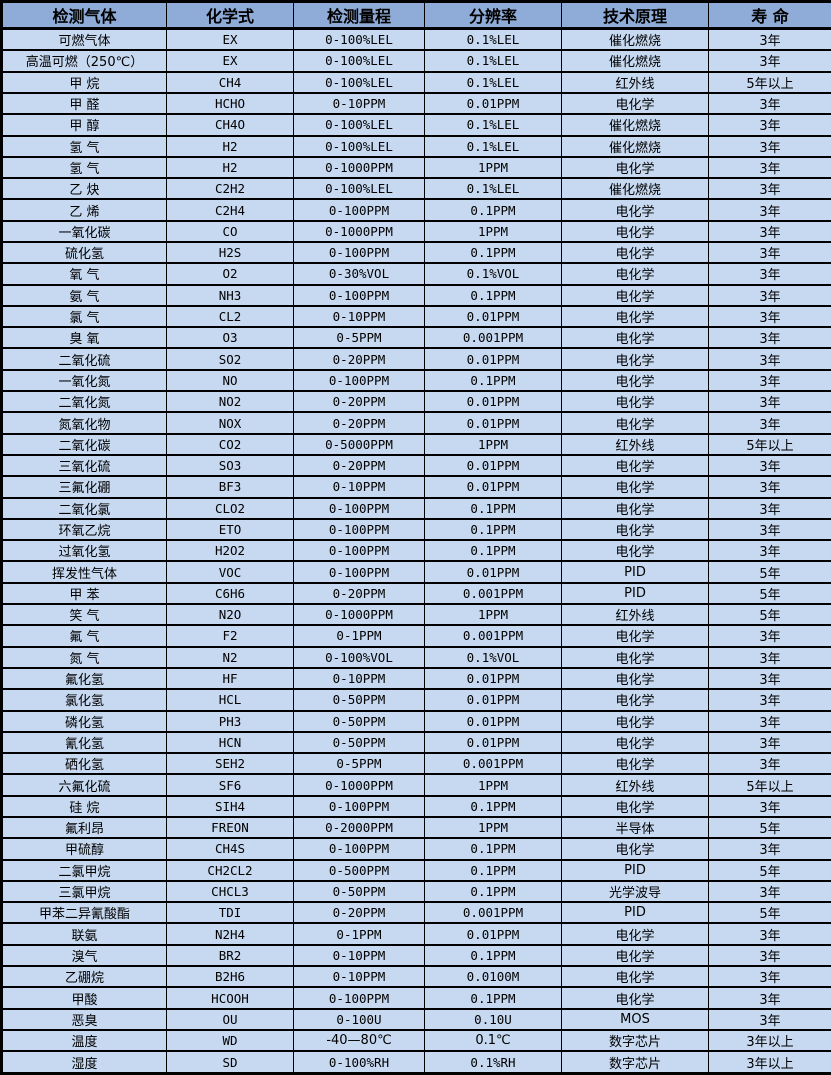  I want to click on cell-gas-name: 硒化氢, so click(84, 764).